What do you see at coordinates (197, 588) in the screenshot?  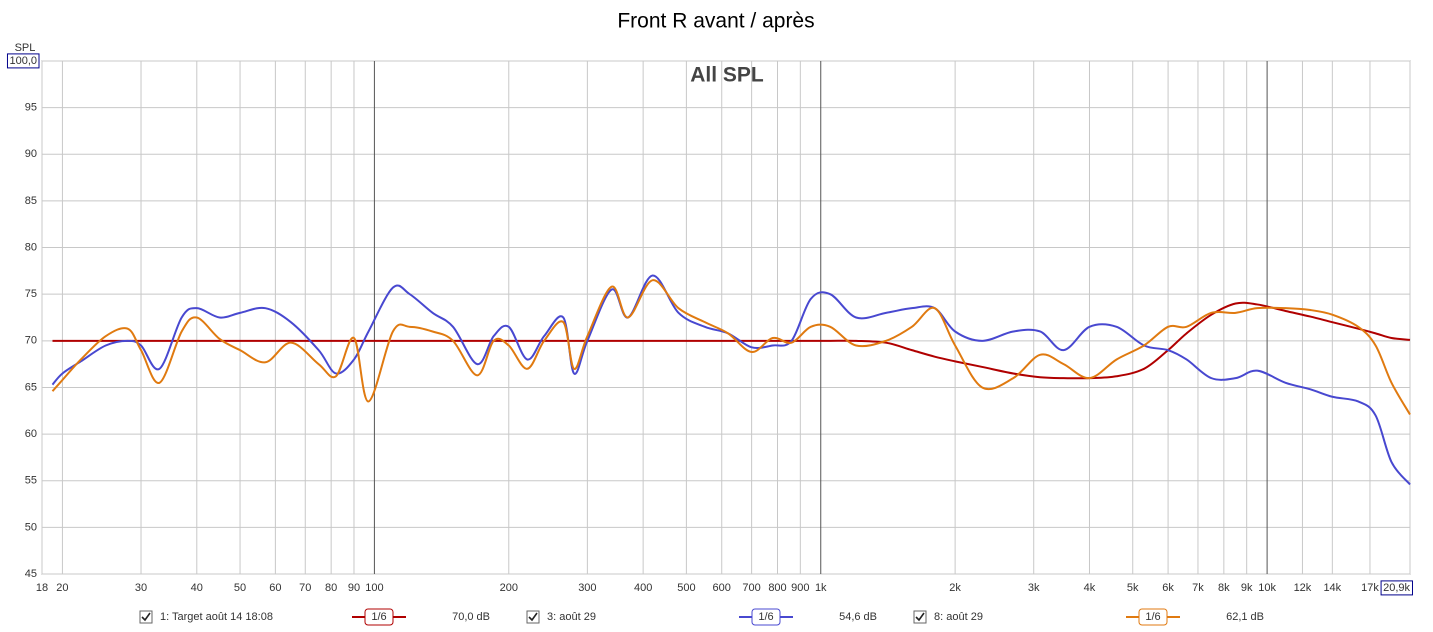 I see `x-tick-label: 40` at bounding box center [197, 588].